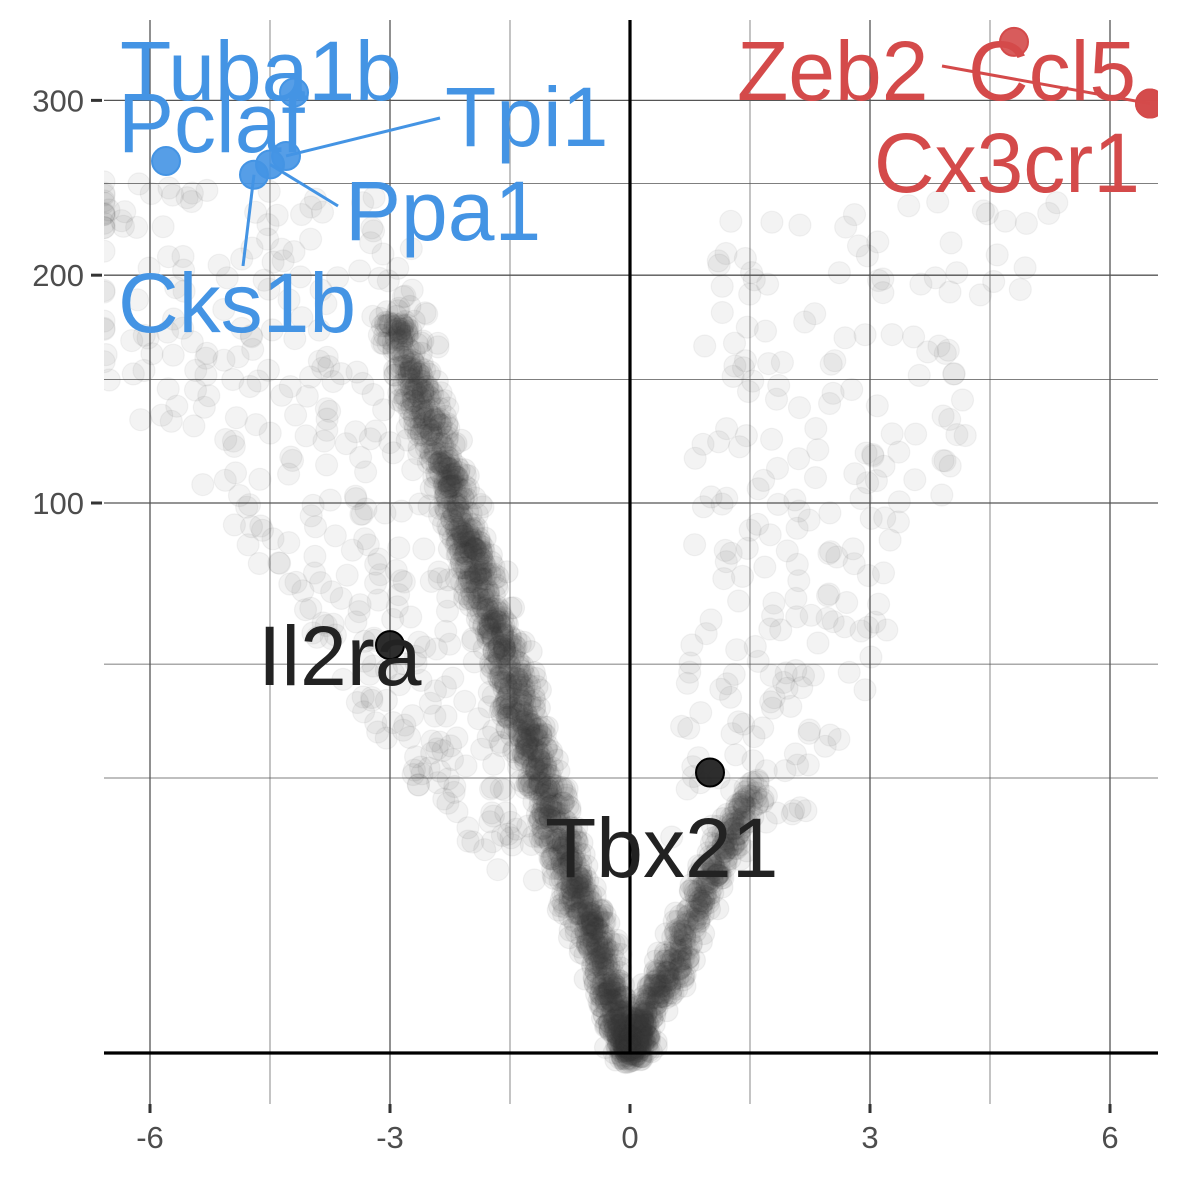  What do you see at coordinates (150, 1137) in the screenshot?
I see `x-tick-label: -6` at bounding box center [150, 1137].